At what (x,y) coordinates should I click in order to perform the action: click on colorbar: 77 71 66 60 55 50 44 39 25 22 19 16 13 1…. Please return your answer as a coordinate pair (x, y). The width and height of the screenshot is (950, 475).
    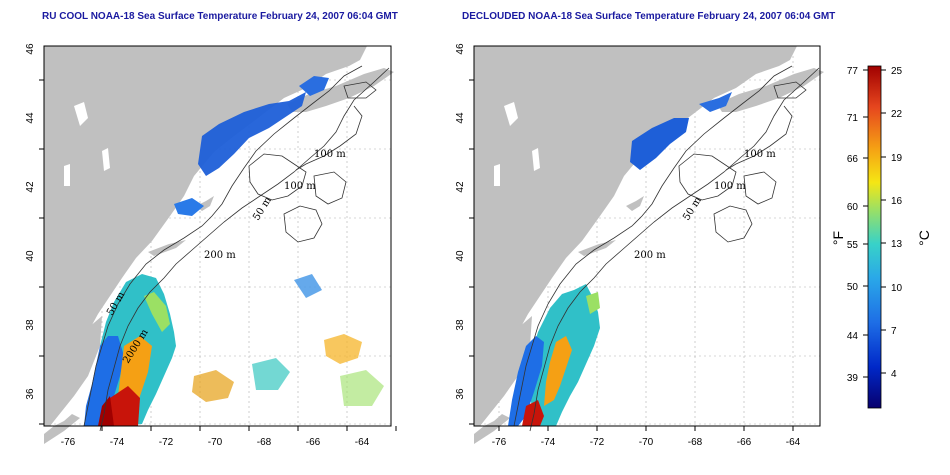
    Looking at the image, I should click on (881, 237).